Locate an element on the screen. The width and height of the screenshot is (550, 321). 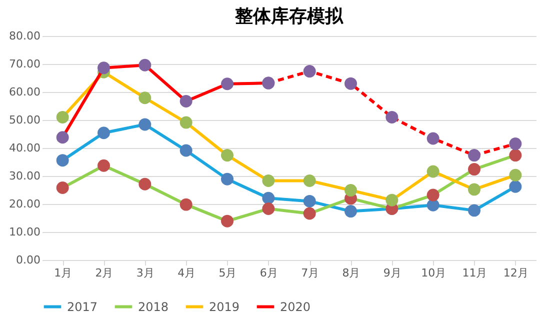
legend-label: 2017 is located at coordinates (82, 307).